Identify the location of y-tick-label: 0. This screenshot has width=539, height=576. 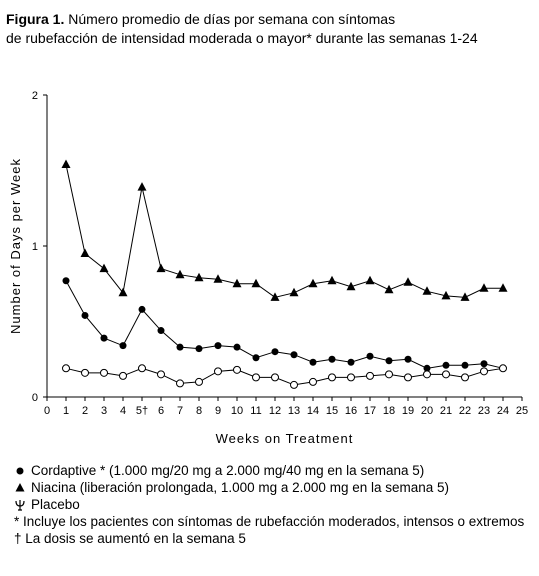
(35, 398).